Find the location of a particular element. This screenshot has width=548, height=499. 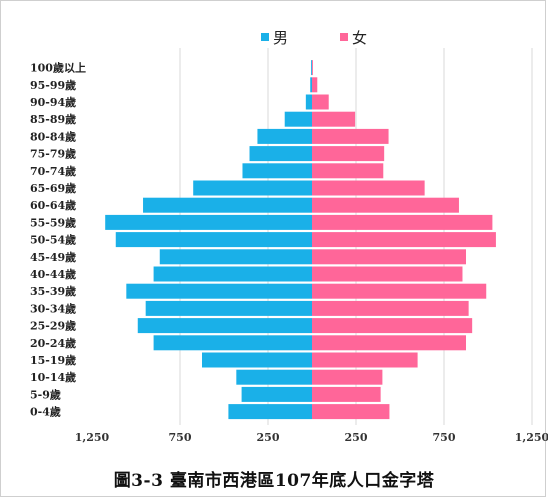

age-group-label: 80-84歲 is located at coordinates (53, 136).